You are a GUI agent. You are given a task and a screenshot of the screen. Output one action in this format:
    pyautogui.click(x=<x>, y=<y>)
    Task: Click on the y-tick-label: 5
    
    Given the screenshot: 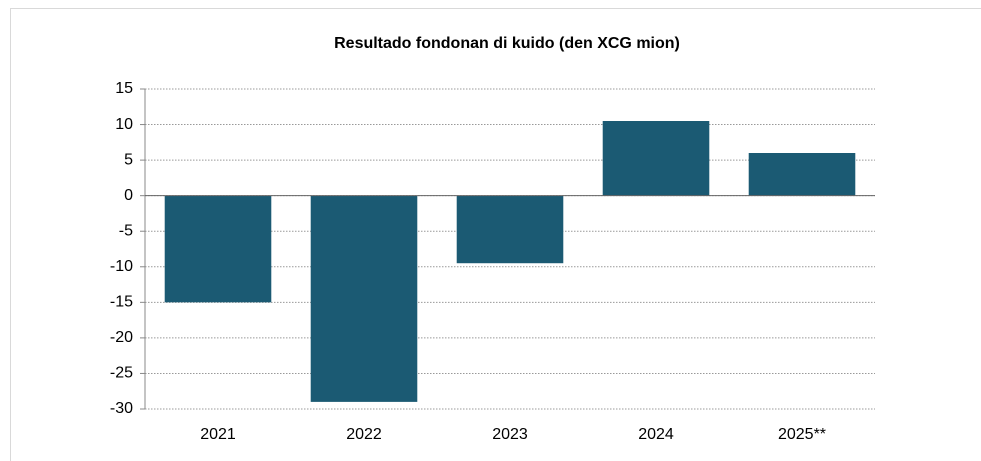 What is the action you would take?
    pyautogui.click(x=128, y=159)
    